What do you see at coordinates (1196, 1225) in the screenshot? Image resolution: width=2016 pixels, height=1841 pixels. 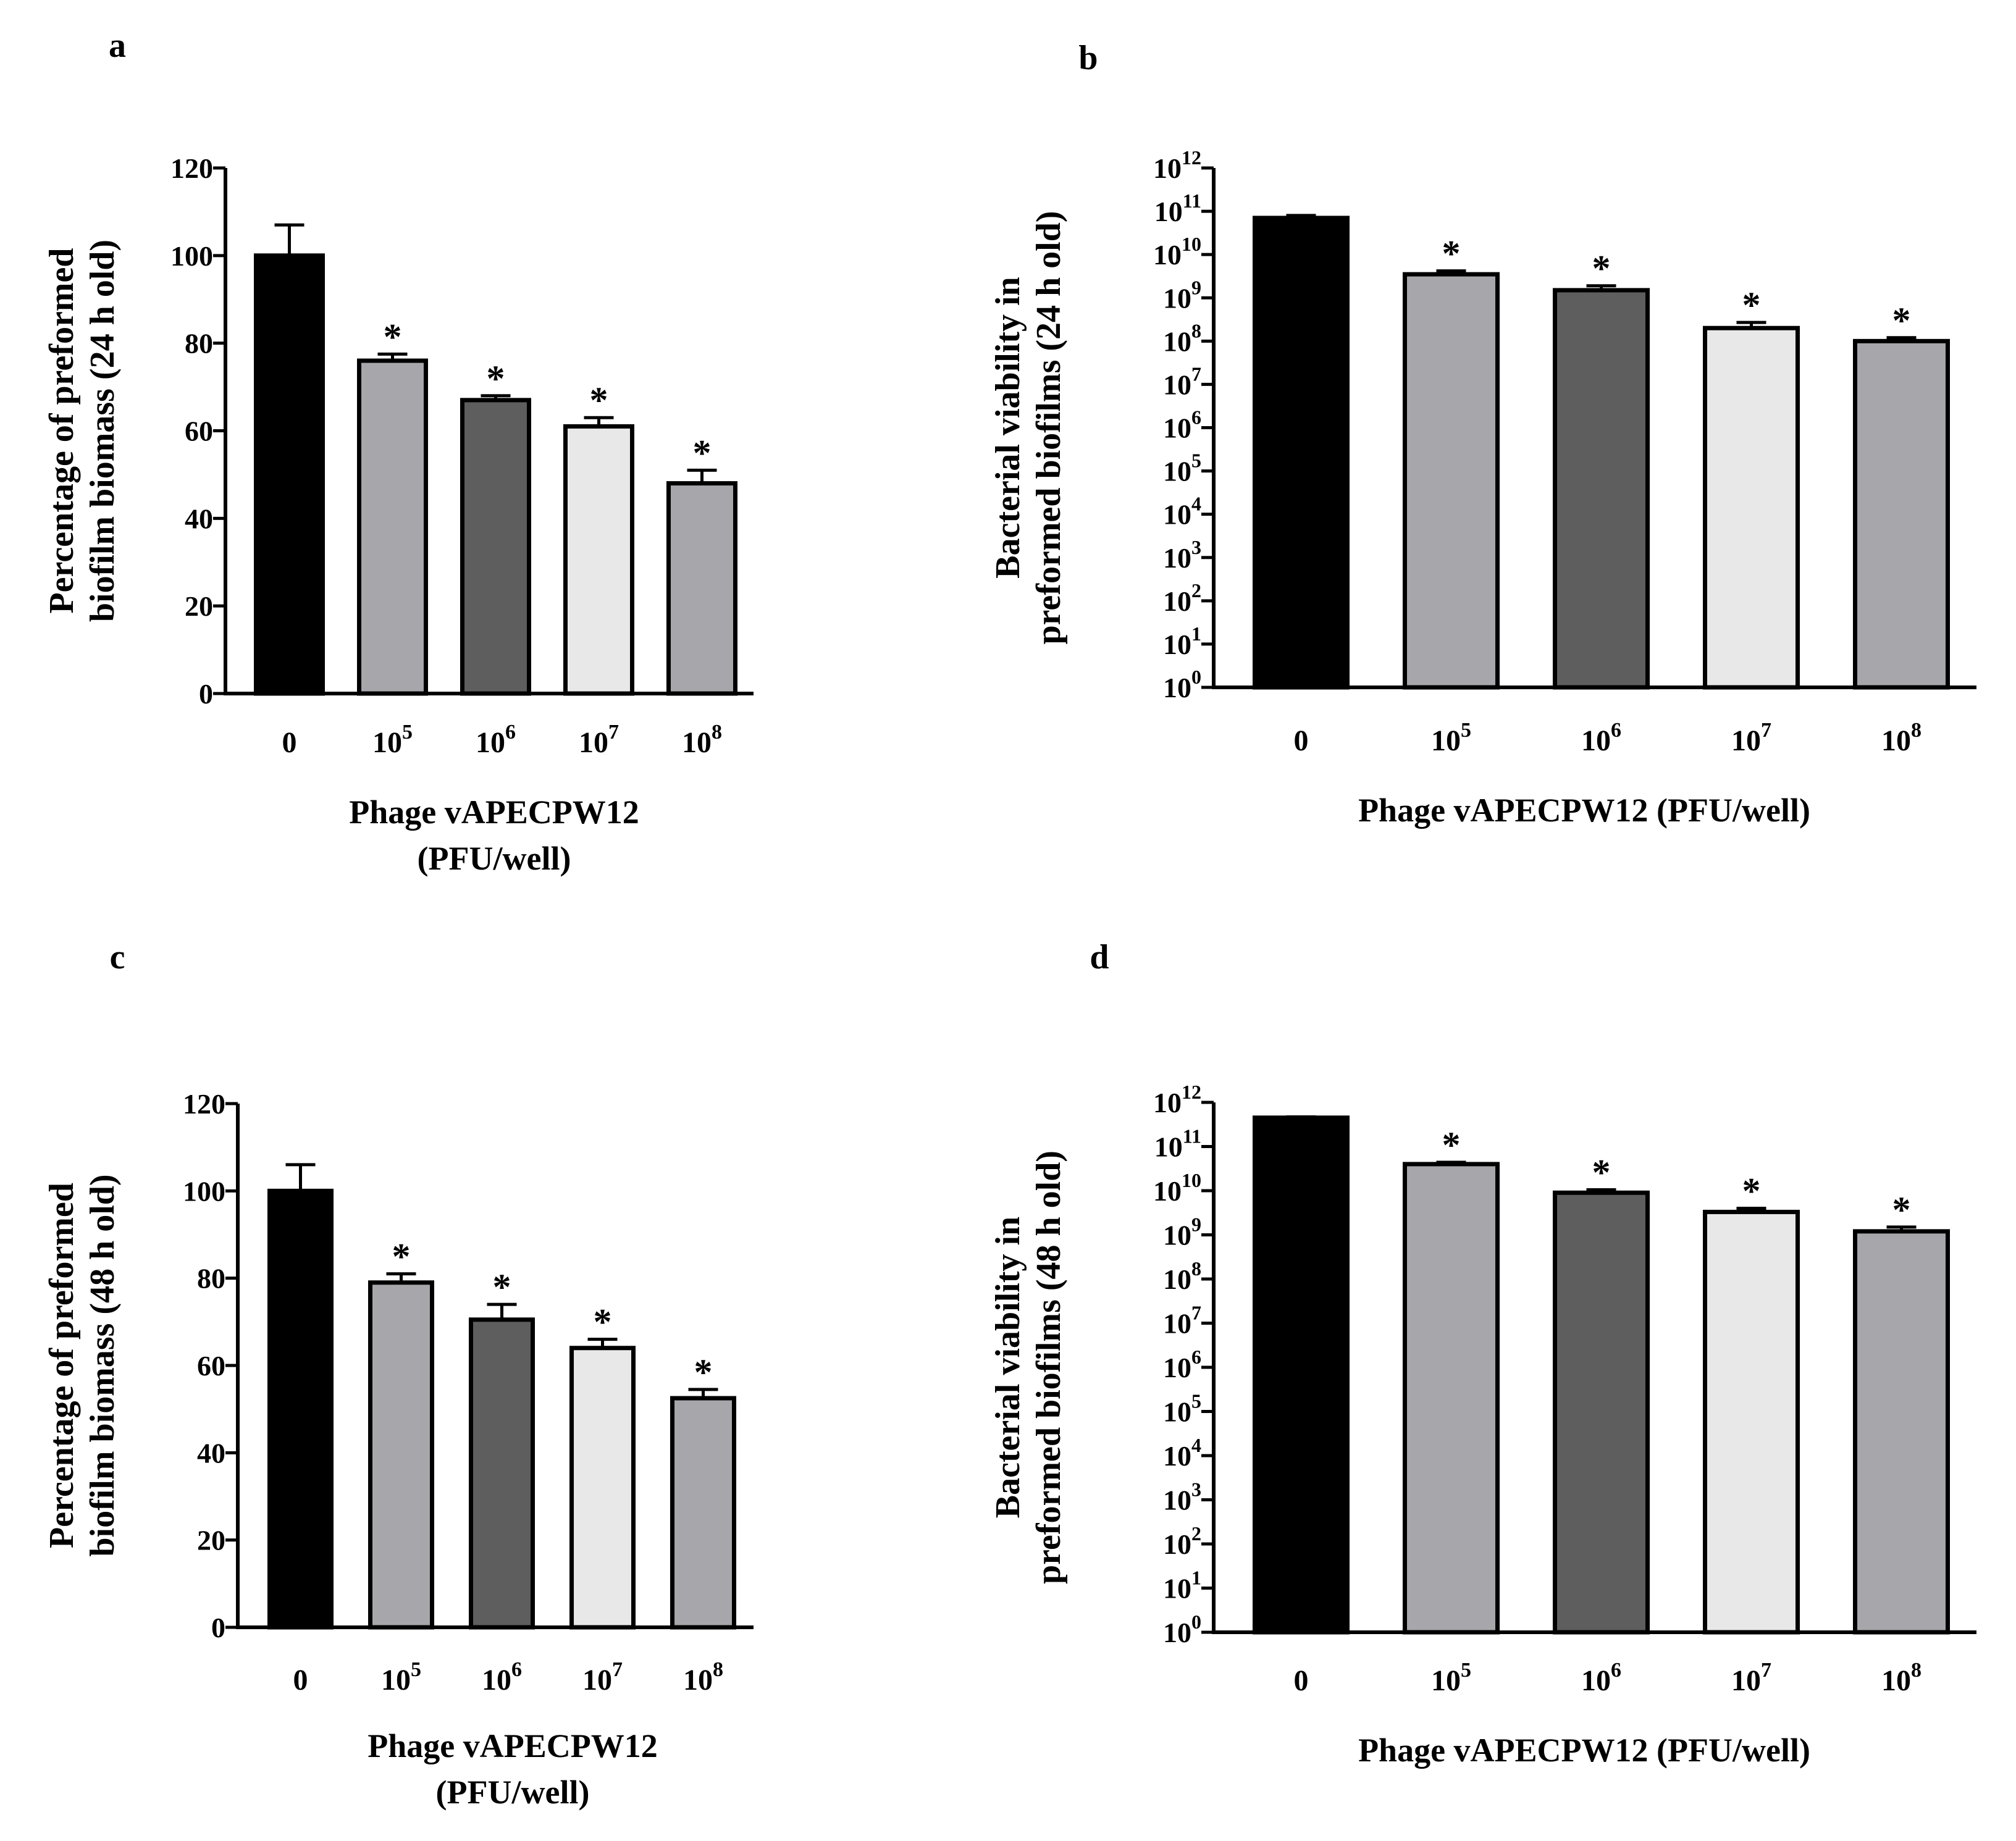 I see `y-tick-exponent: 9` at bounding box center [1196, 1225].